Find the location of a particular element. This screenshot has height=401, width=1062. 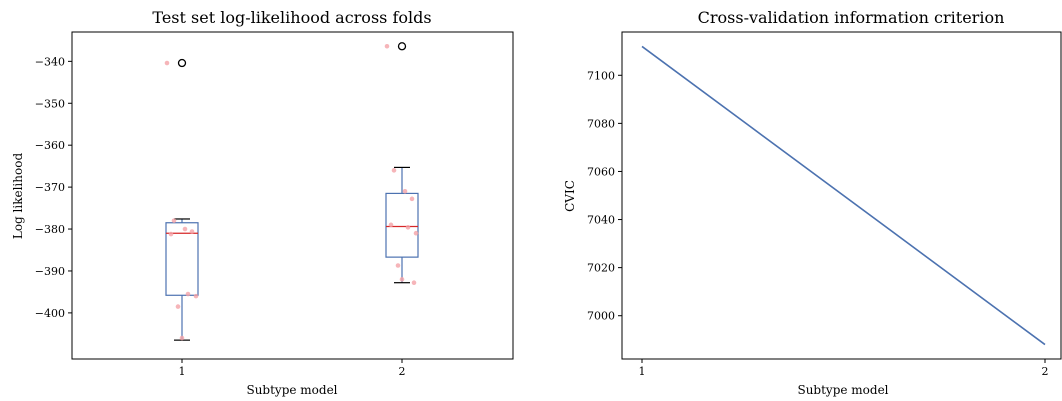

cvic-y-ticks: 7000 7020 7040 7060 7080 7100 is located at coordinates (604, 196).